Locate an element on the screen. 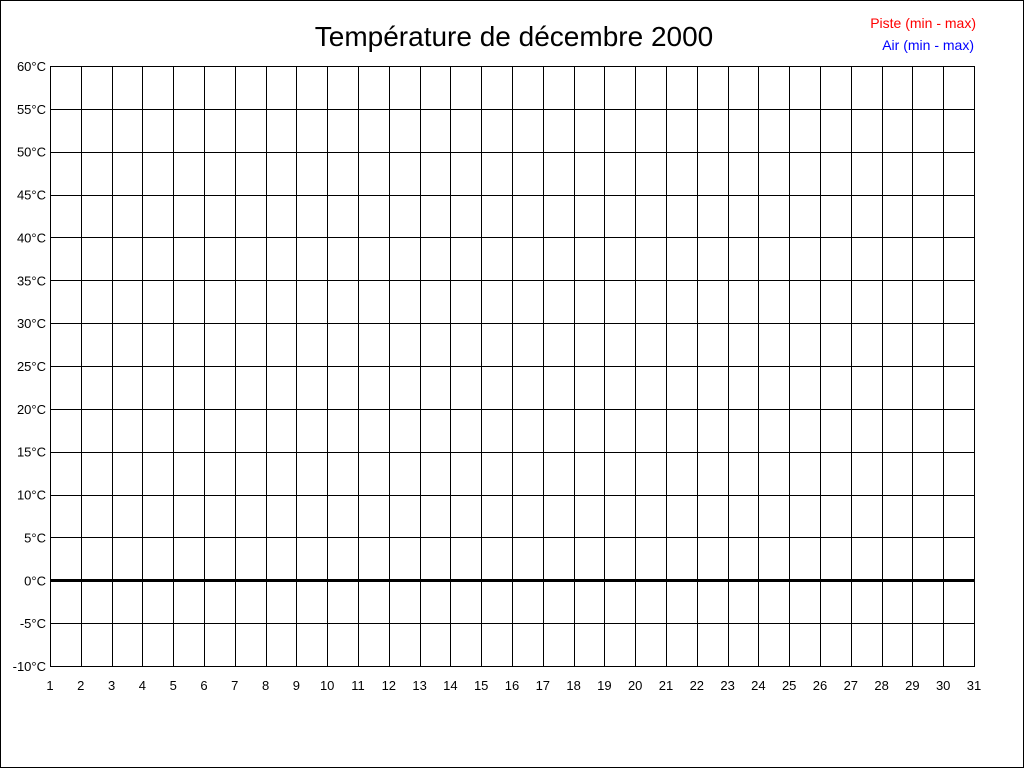 The height and width of the screenshot is (768, 1024). x-tick-label: 2 is located at coordinates (80, 685).